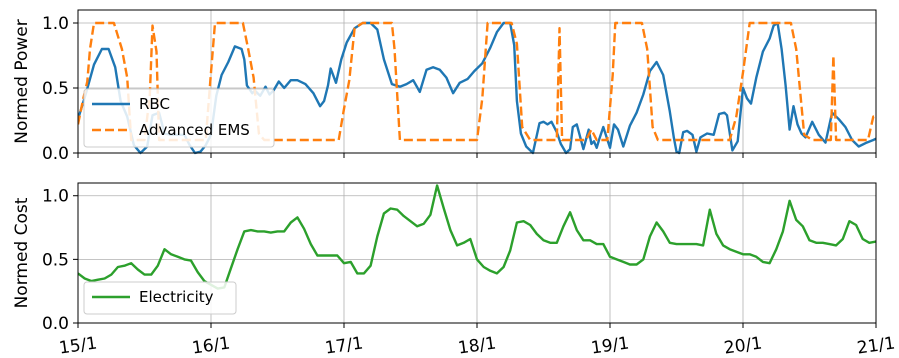 The height and width of the screenshot is (358, 899). What do you see at coordinates (78, 345) in the screenshot?
I see `x-tick-label: 15/1` at bounding box center [78, 345].